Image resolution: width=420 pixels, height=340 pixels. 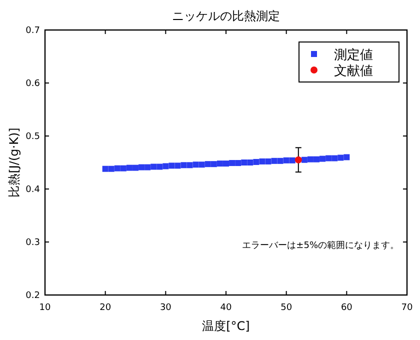 I want to click on y-tick-label: 0.6, so click(x=33, y=84).